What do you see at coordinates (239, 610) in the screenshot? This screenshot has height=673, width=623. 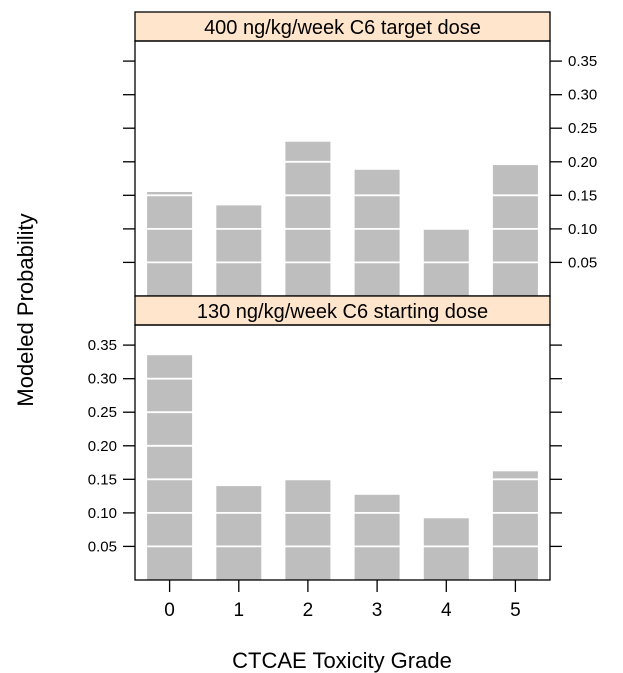 I see `xtick-label-1: 1` at bounding box center [239, 610].